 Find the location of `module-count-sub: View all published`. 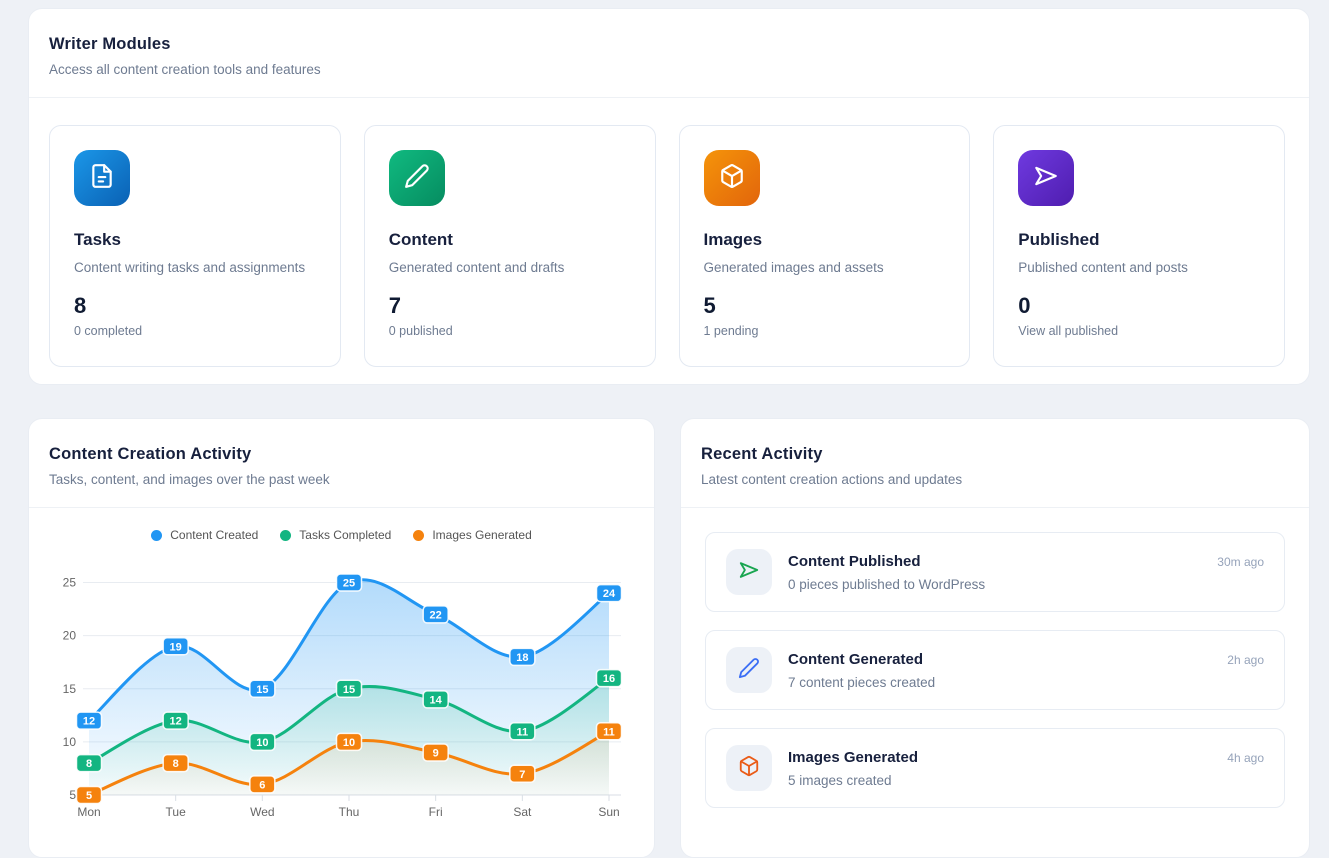

module-count-sub: View all published is located at coordinates (1068, 331).